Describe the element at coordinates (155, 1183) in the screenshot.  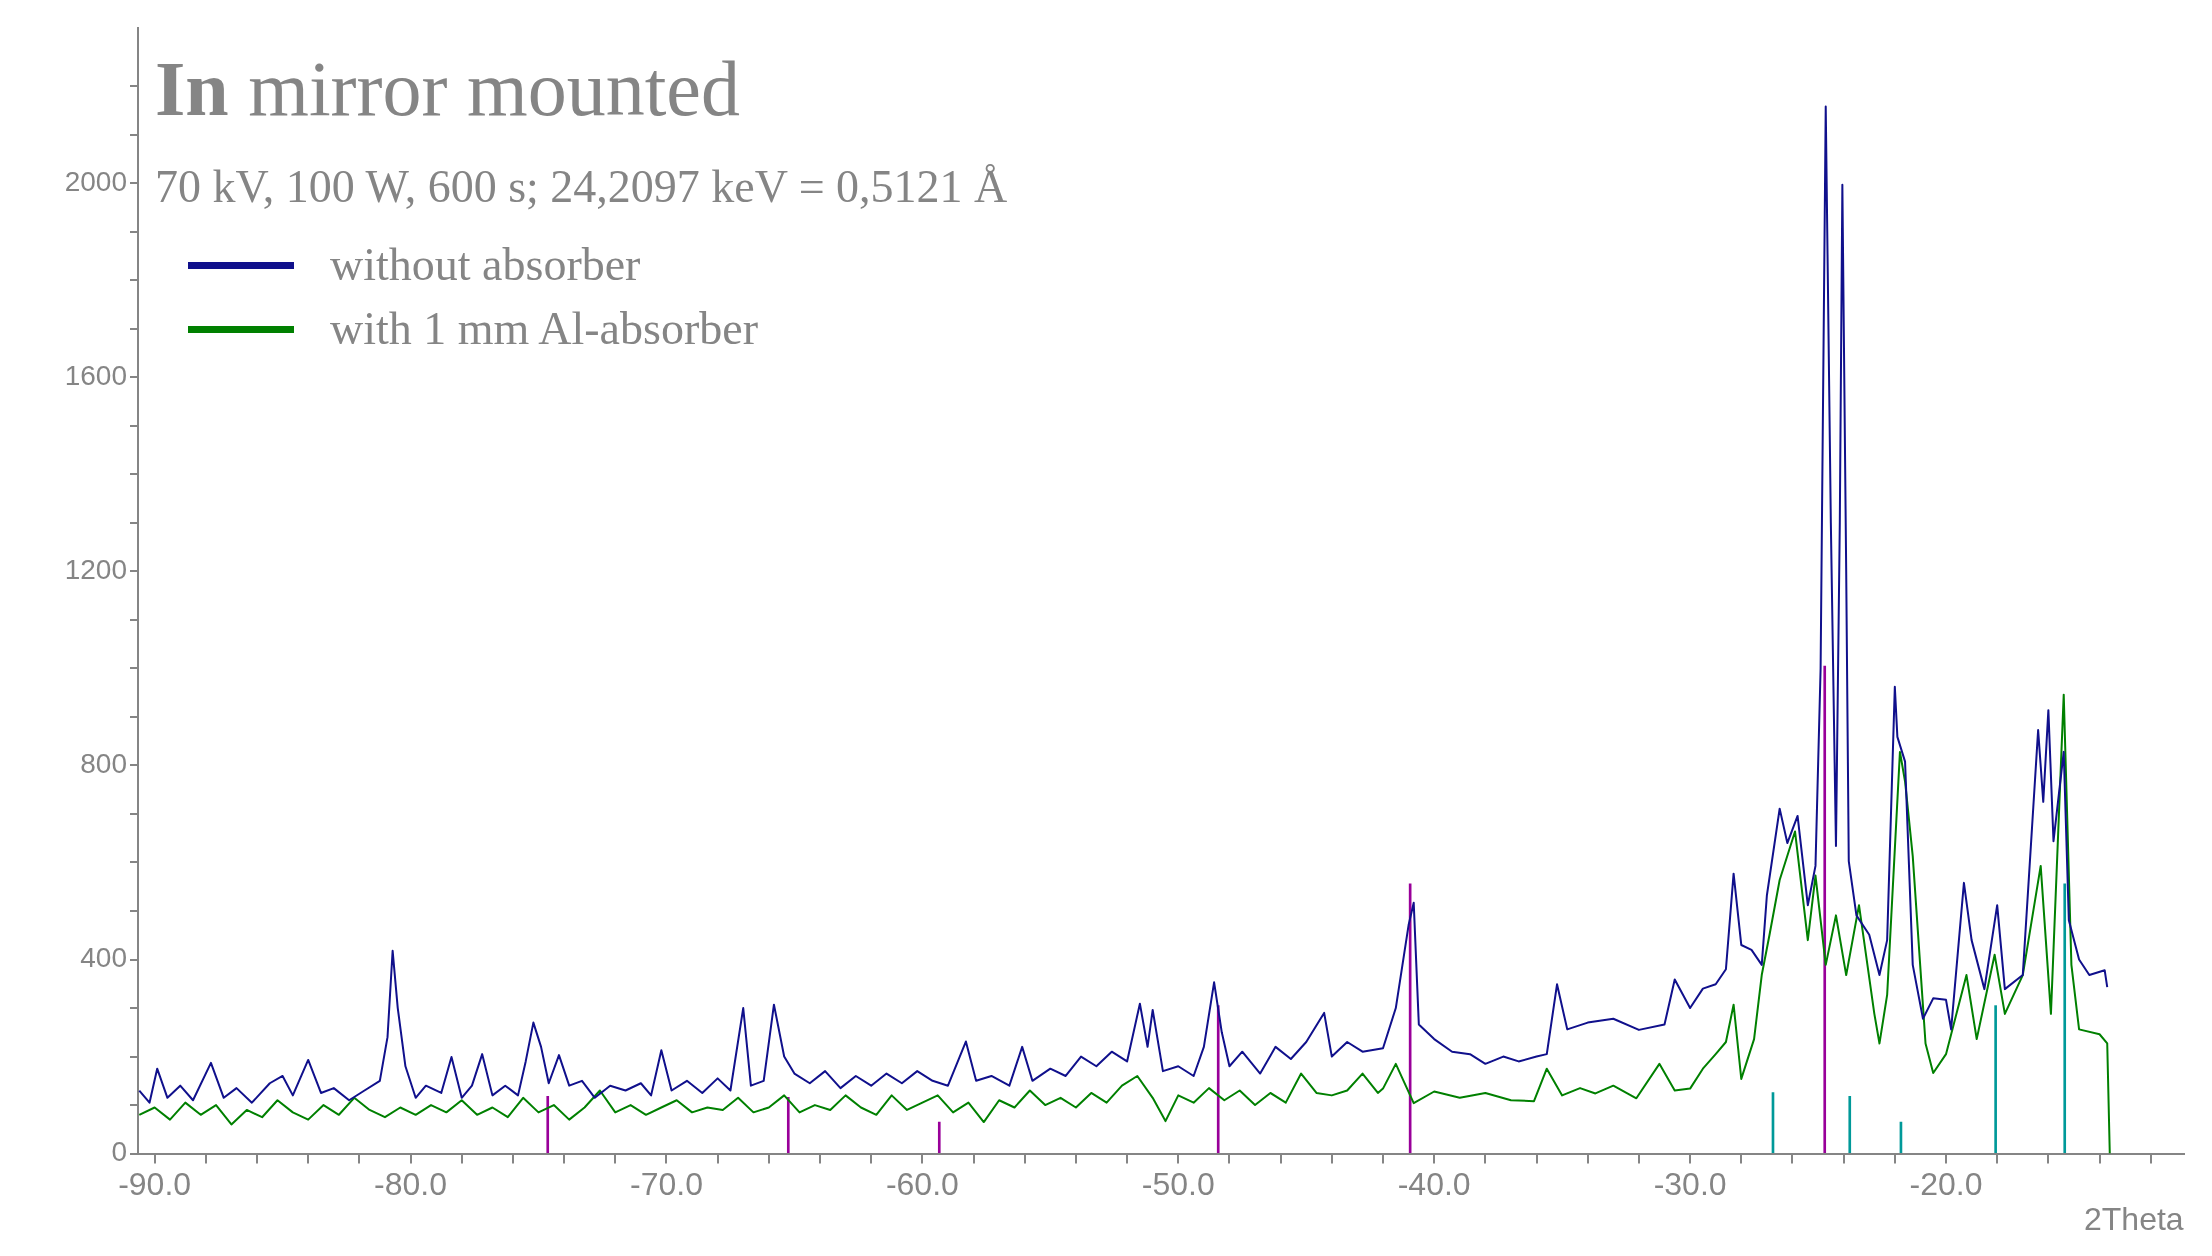
I see `x-tick-label: -90.0` at that location.